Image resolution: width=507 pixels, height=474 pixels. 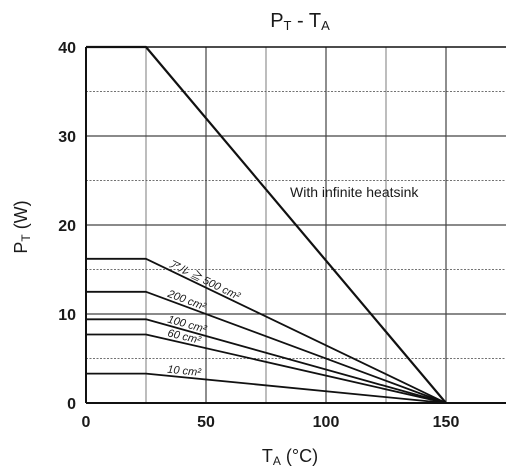 What do you see at coordinates (186, 301) in the screenshot?
I see `series-label-2: 200 cm²` at bounding box center [186, 301].